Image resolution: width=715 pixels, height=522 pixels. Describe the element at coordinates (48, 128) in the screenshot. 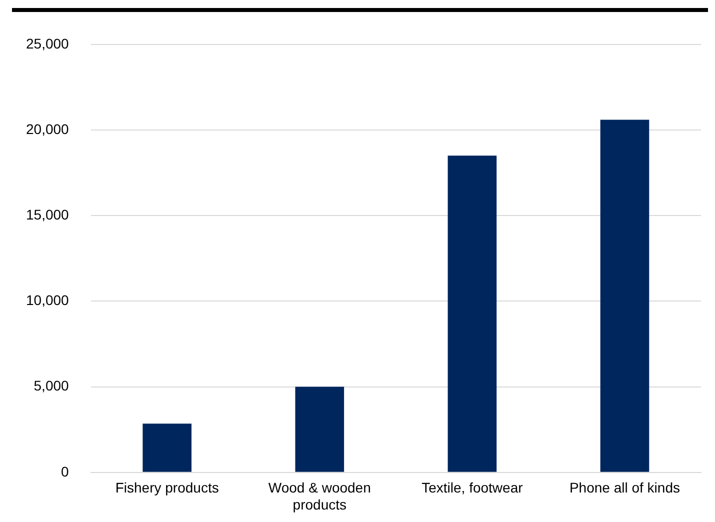

I see `y-tick-label: 20,000` at that location.